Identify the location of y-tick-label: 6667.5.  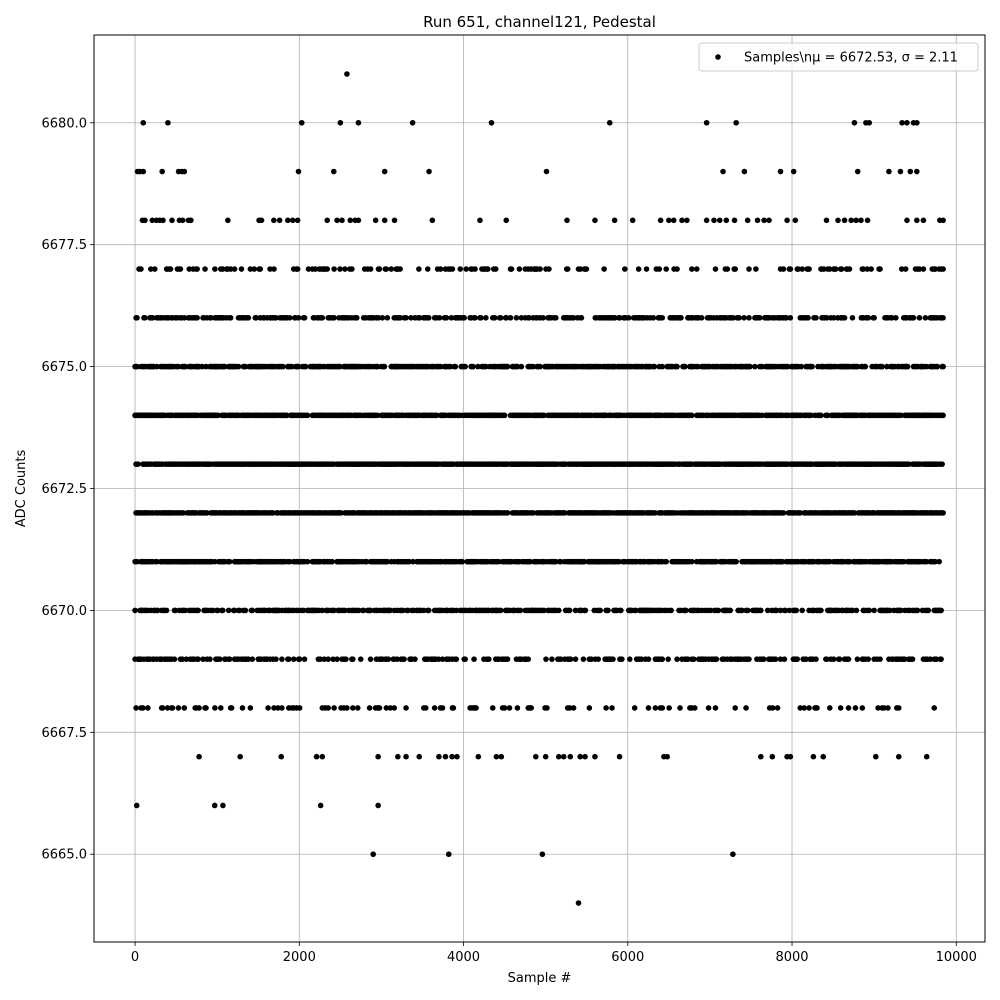
(65, 733).